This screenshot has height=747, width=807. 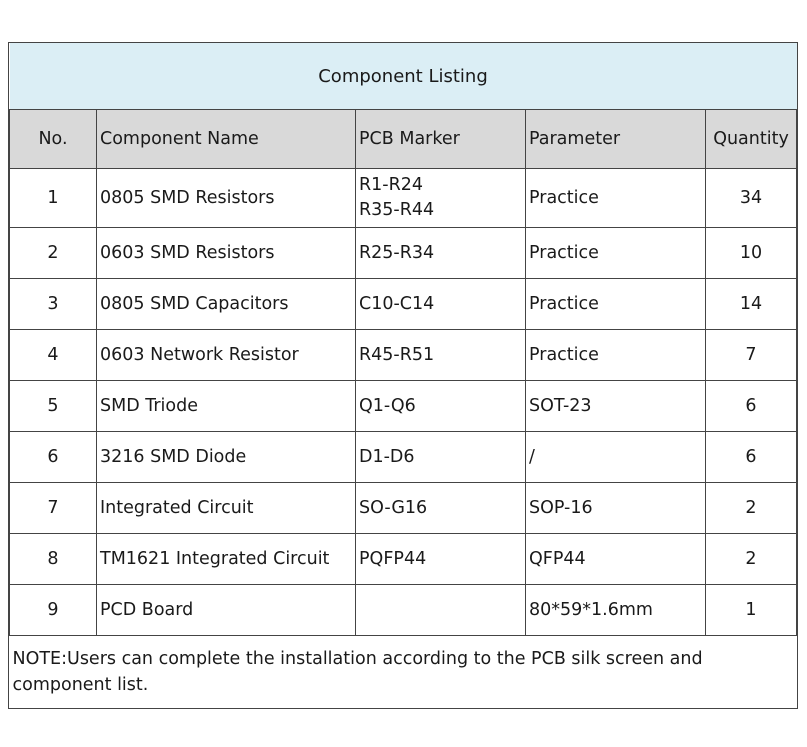 I want to click on table-row: 6 3216 SMD Diode D1-D6/6, so click(x=403, y=457).